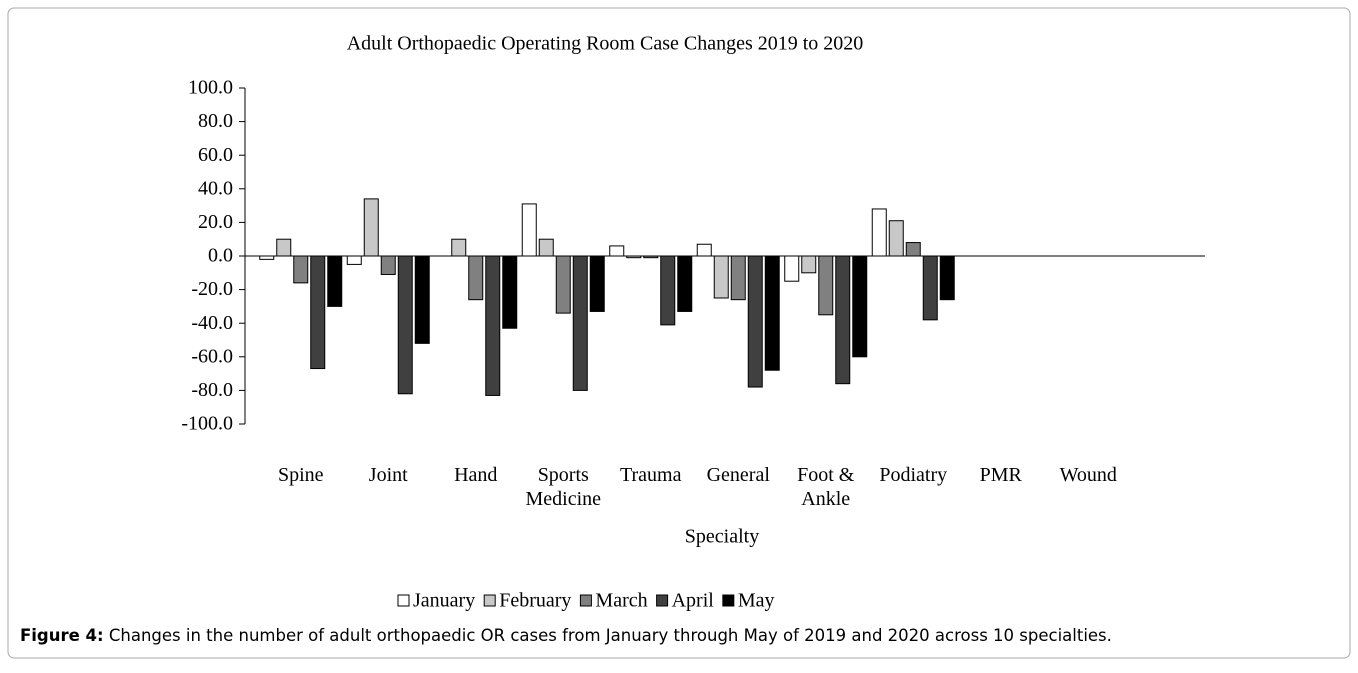 This screenshot has height=673, width=1358. What do you see at coordinates (563, 487) in the screenshot?
I see `x-tick-label: Sports Medicine` at bounding box center [563, 487].